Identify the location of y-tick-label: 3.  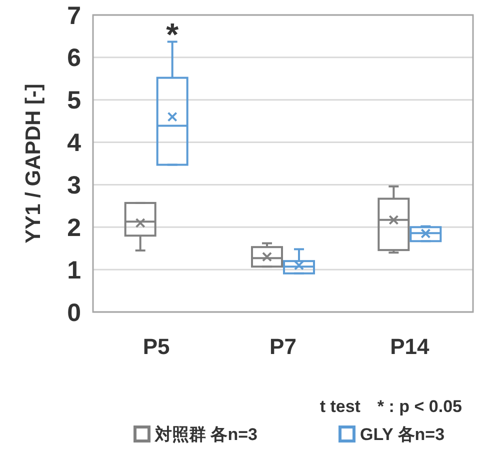
(74, 185).